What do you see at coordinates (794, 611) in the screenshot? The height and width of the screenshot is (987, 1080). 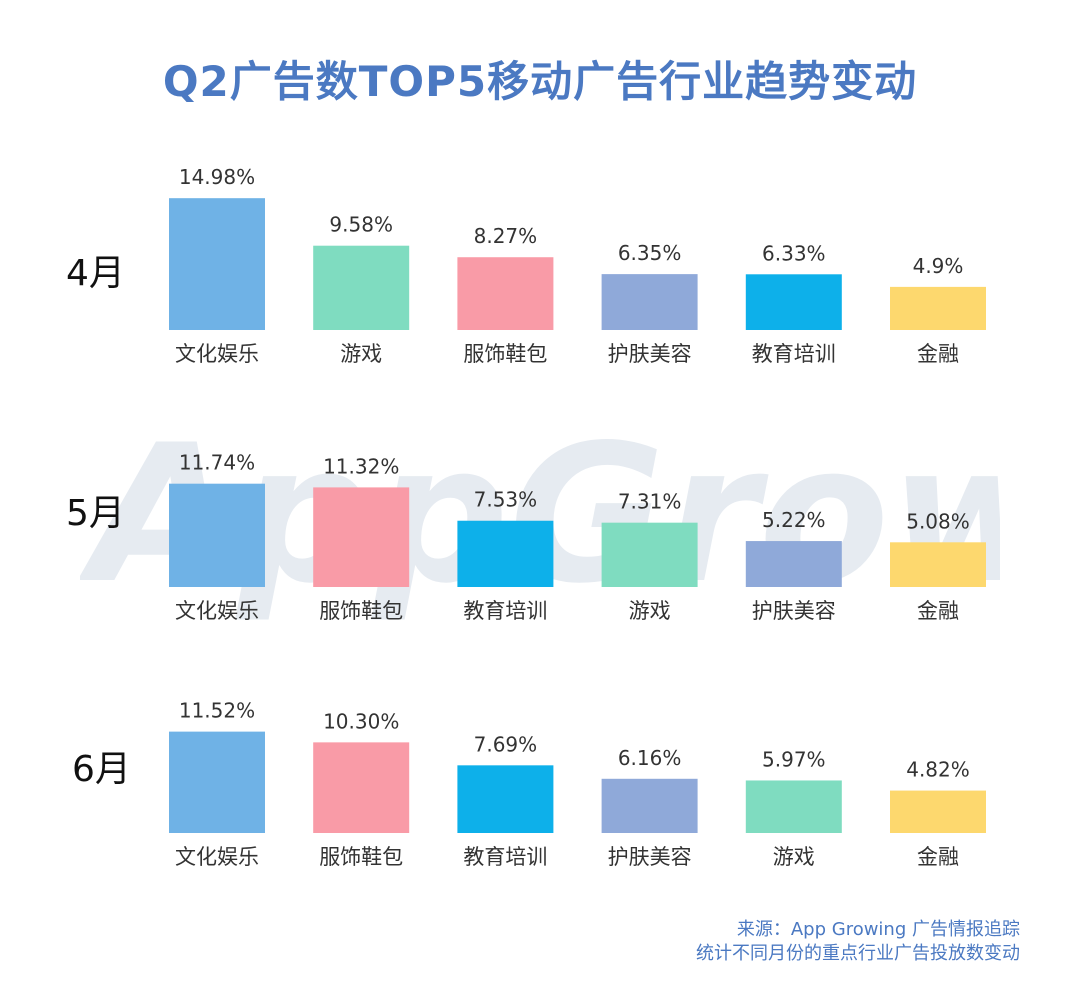 I see `category-label-may-5: 护肤美容` at bounding box center [794, 611].